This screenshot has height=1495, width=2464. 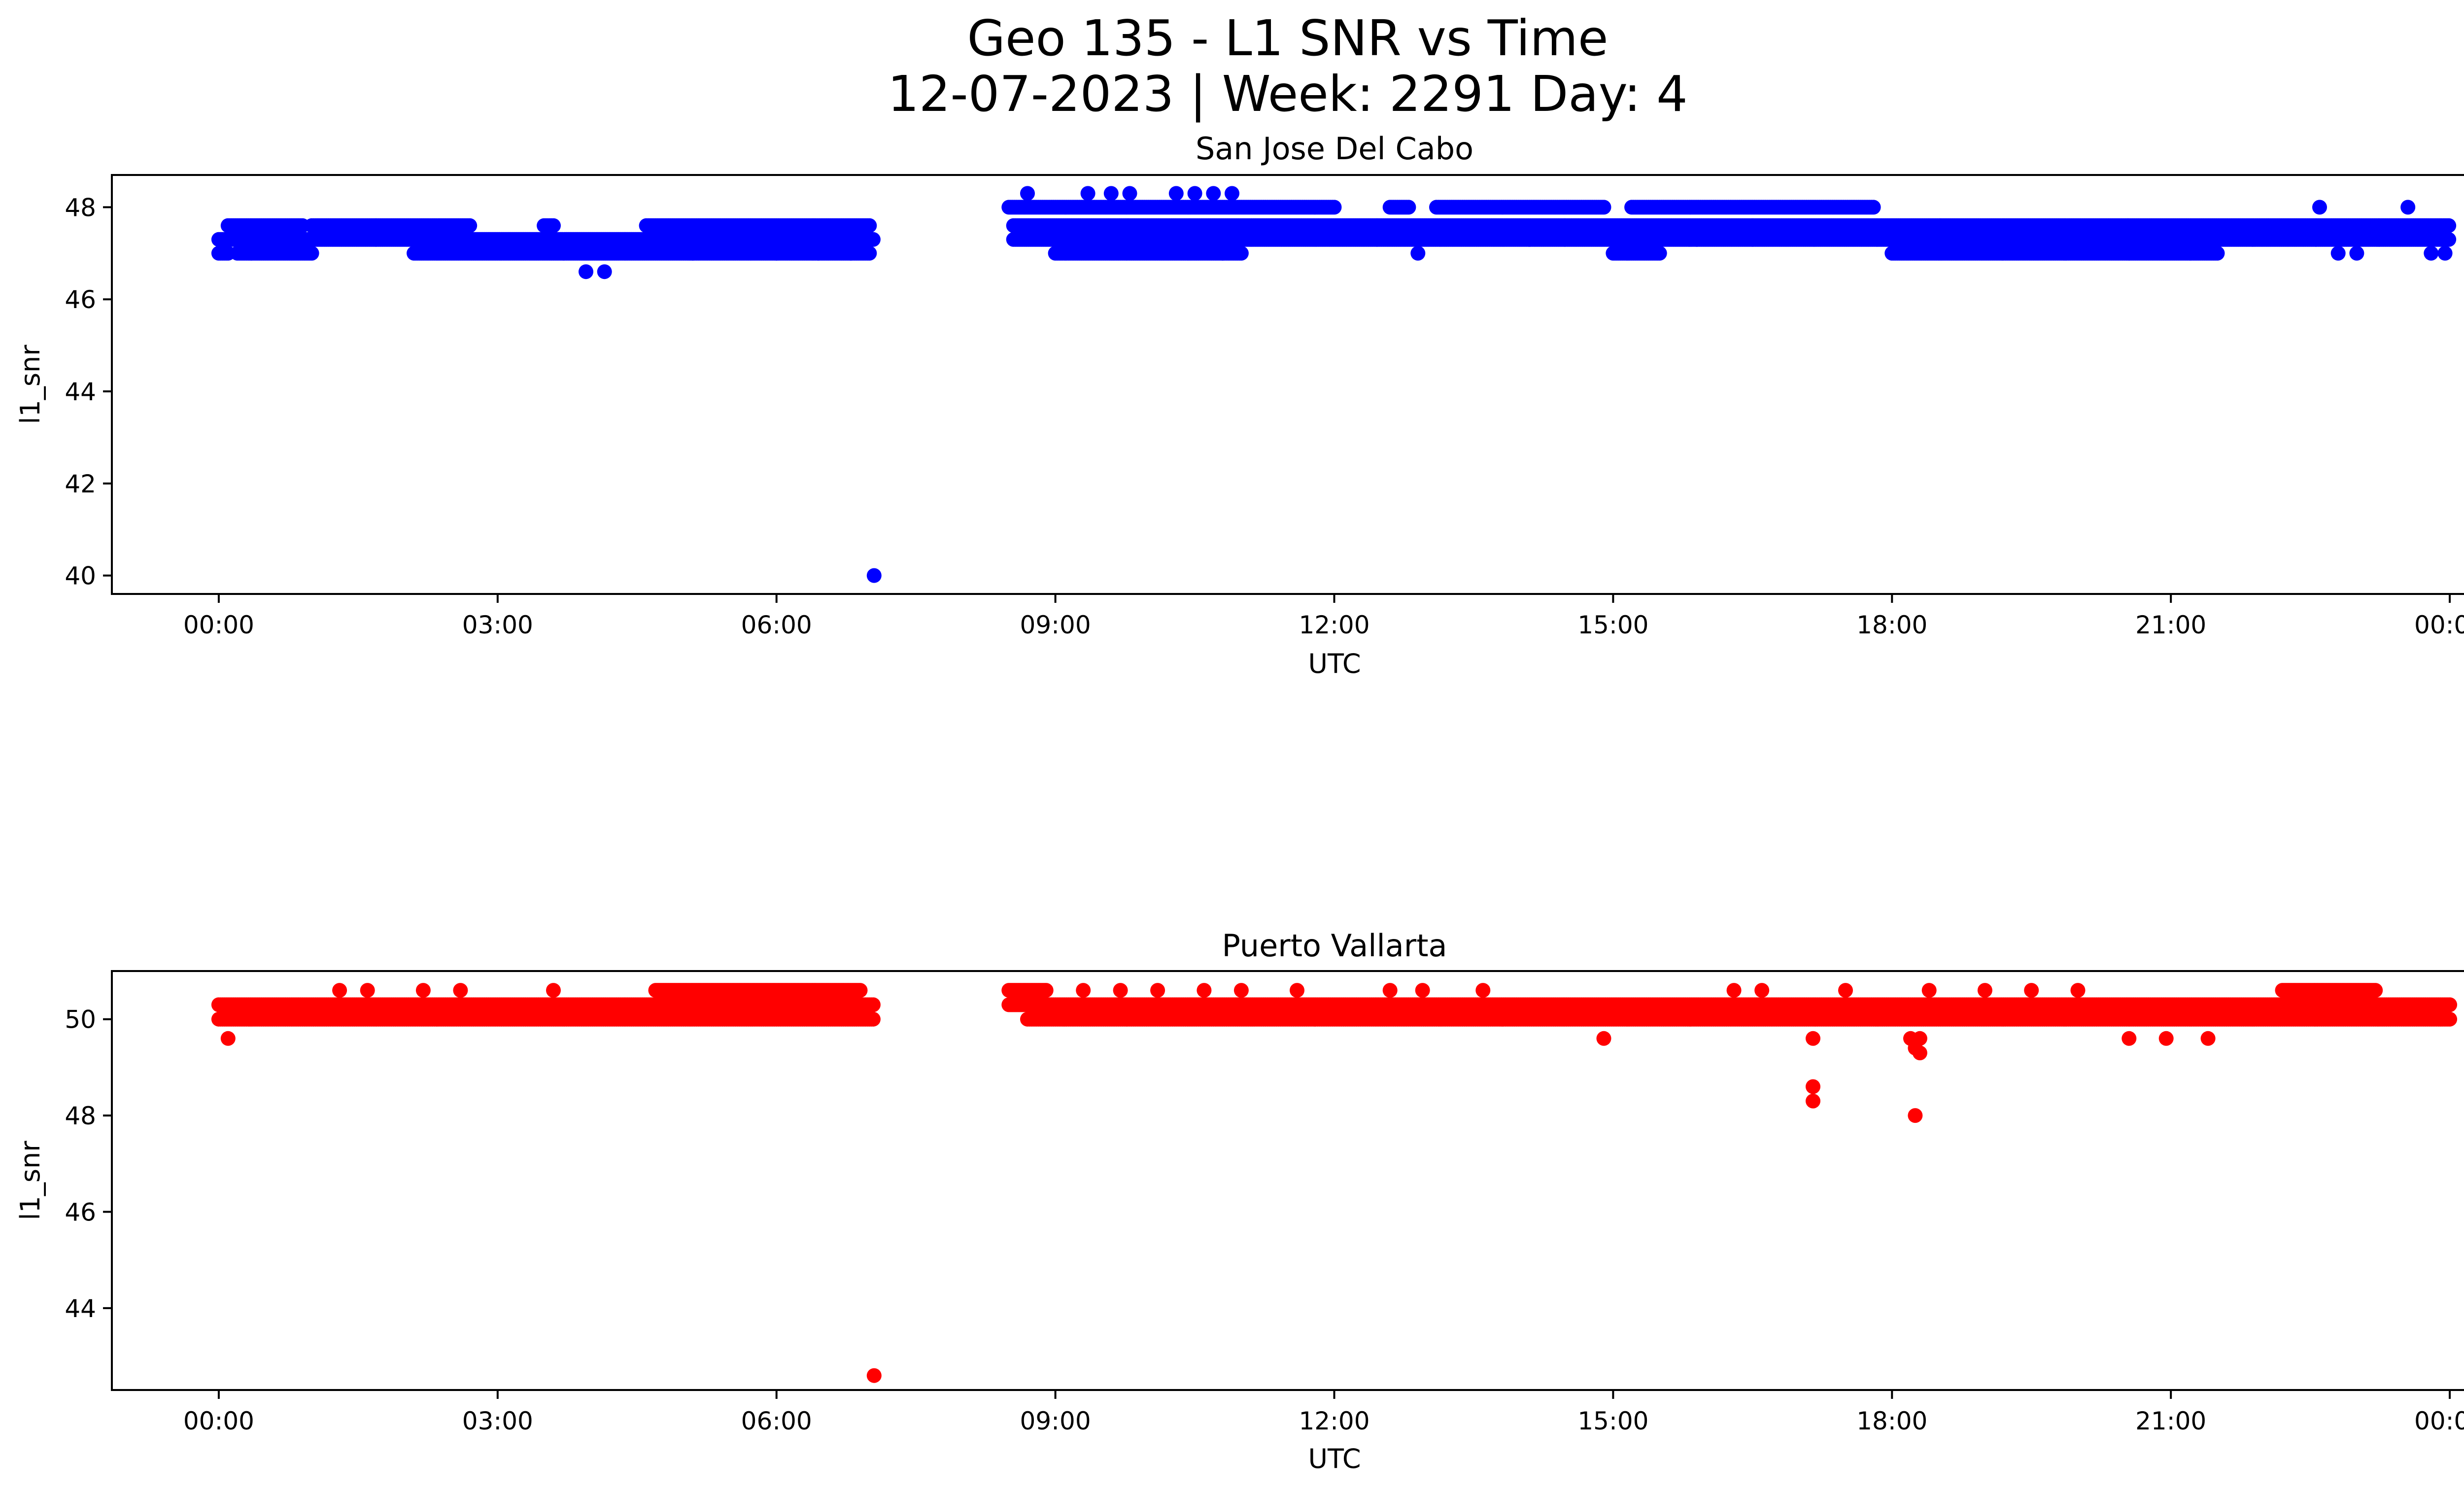 I want to click on subplot-title: San Jose Del Cabo, so click(x=1334, y=149).